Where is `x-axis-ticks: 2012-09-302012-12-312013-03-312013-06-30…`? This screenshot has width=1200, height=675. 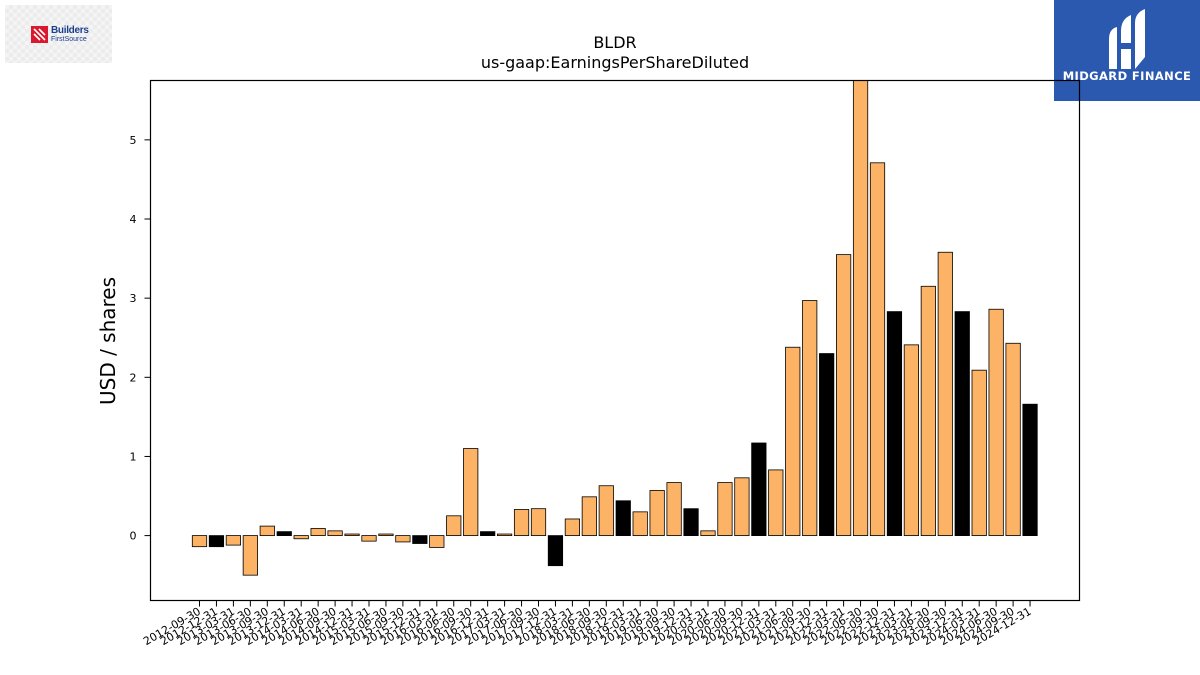
x-axis-ticks: 2012-09-302012-12-312013-03-312013-06-30… is located at coordinates (587, 624).